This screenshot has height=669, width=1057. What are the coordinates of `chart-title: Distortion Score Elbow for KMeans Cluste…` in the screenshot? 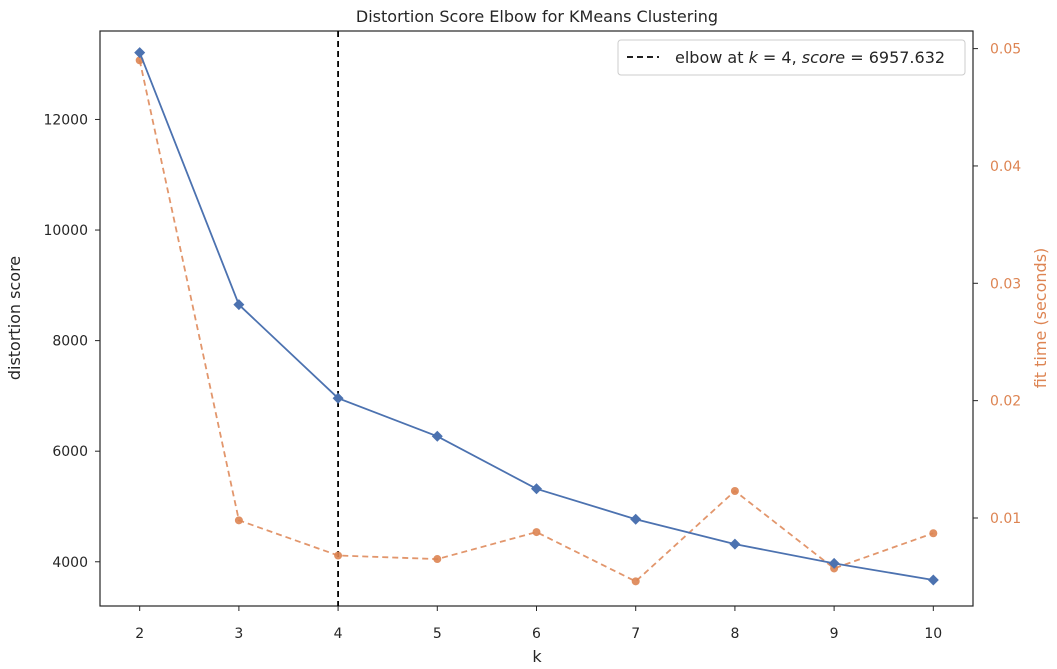 It's located at (537, 16).